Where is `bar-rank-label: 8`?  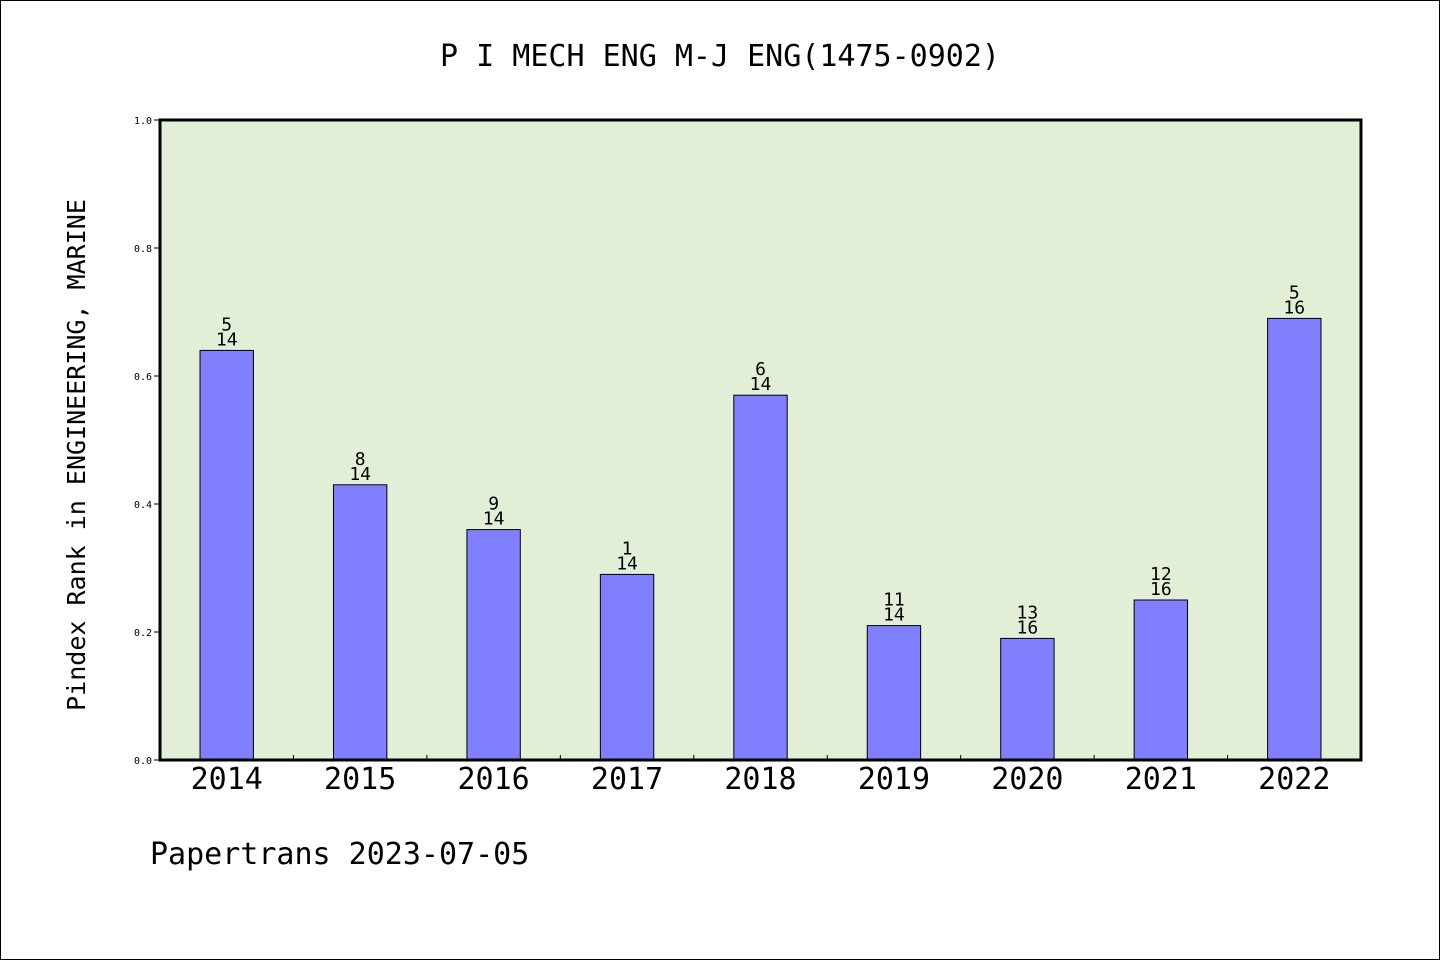
bar-rank-label: 8 is located at coordinates (360, 459).